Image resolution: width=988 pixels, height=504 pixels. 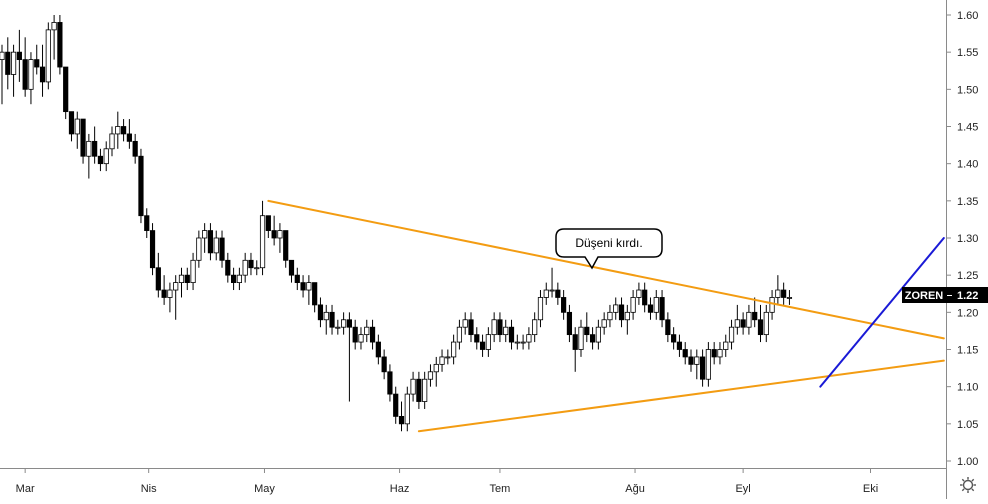 What do you see at coordinates (967, 239) in the screenshot?
I see `price-tick-label: 1.30` at bounding box center [967, 239].